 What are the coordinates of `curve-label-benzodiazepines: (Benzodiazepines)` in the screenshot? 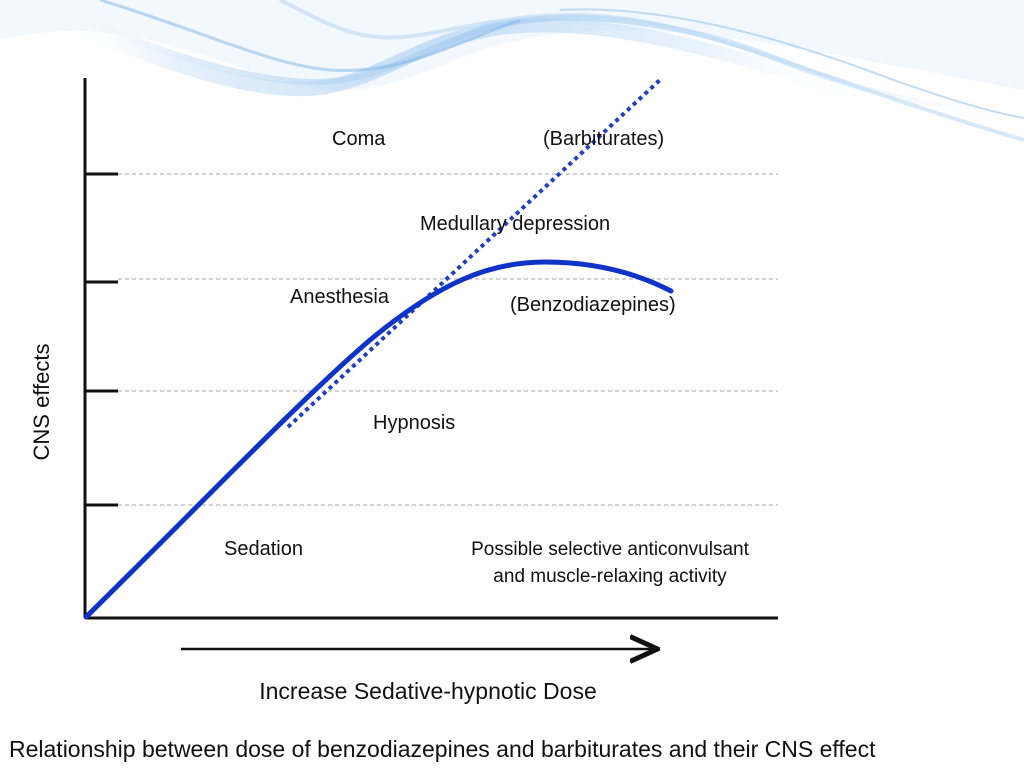 It's located at (593, 305).